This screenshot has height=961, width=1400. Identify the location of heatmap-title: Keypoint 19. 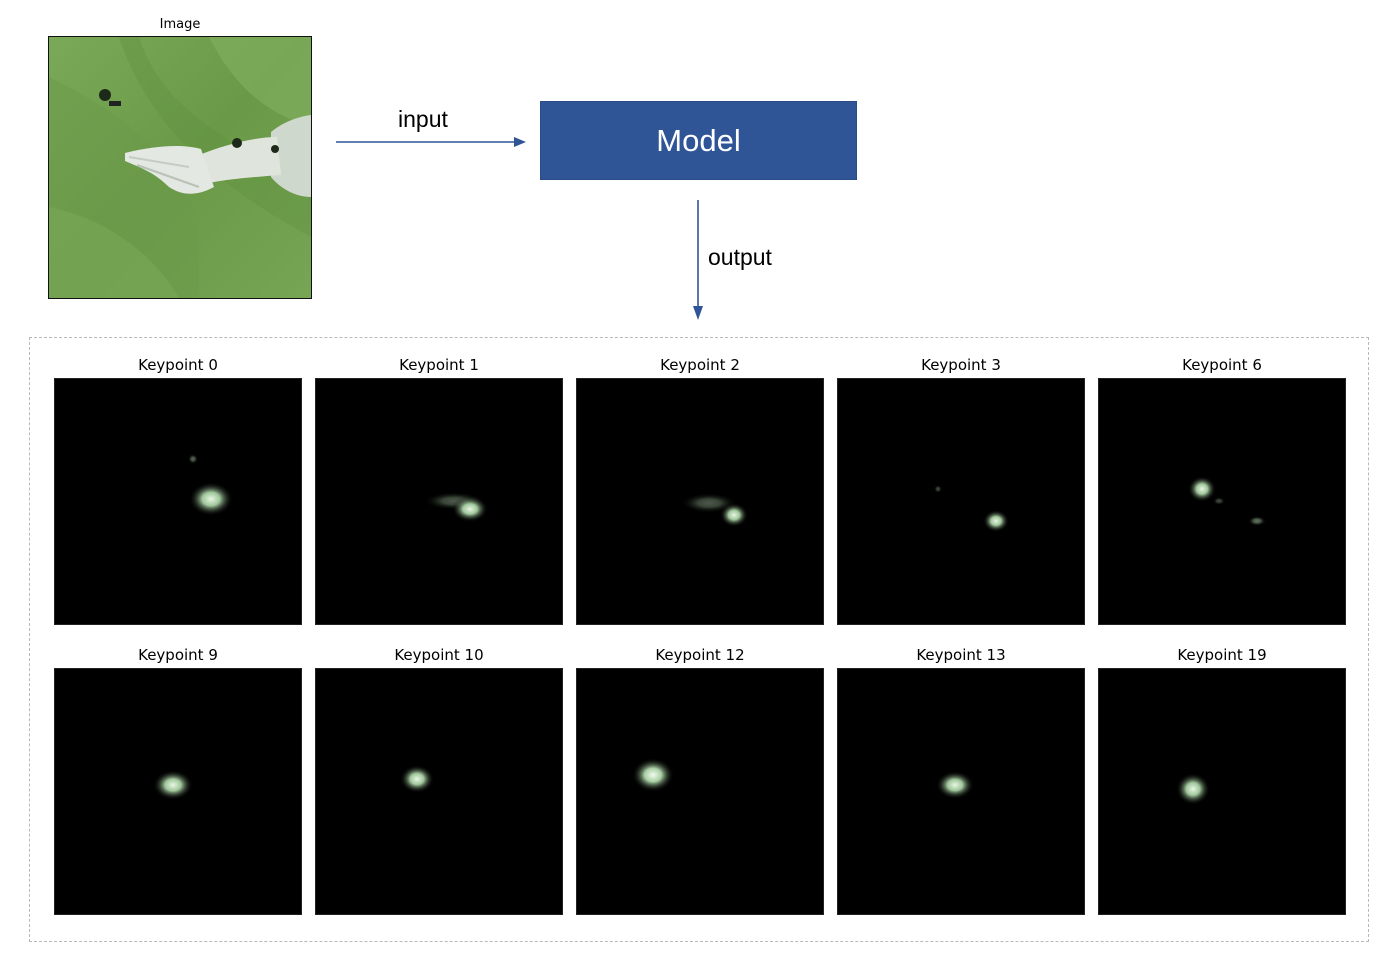
(1222, 655).